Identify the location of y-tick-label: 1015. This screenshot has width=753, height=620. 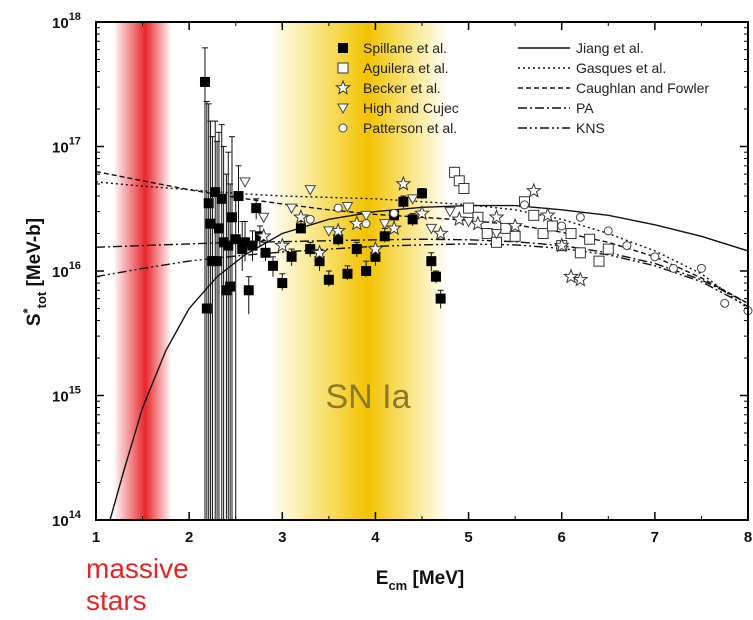
(66, 395).